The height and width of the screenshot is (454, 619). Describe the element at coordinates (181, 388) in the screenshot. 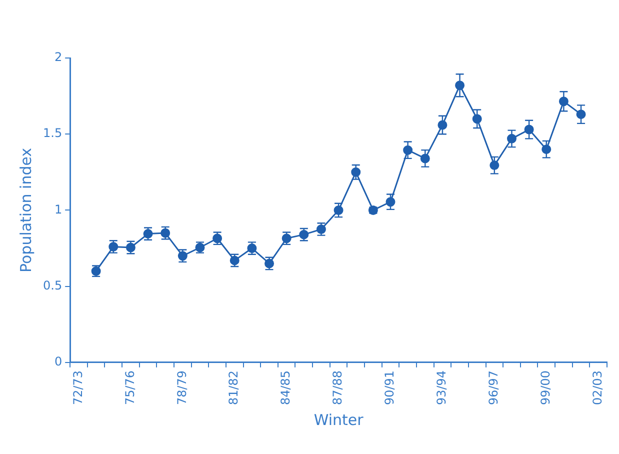

I see `x-tick-label: 78/79` at that location.